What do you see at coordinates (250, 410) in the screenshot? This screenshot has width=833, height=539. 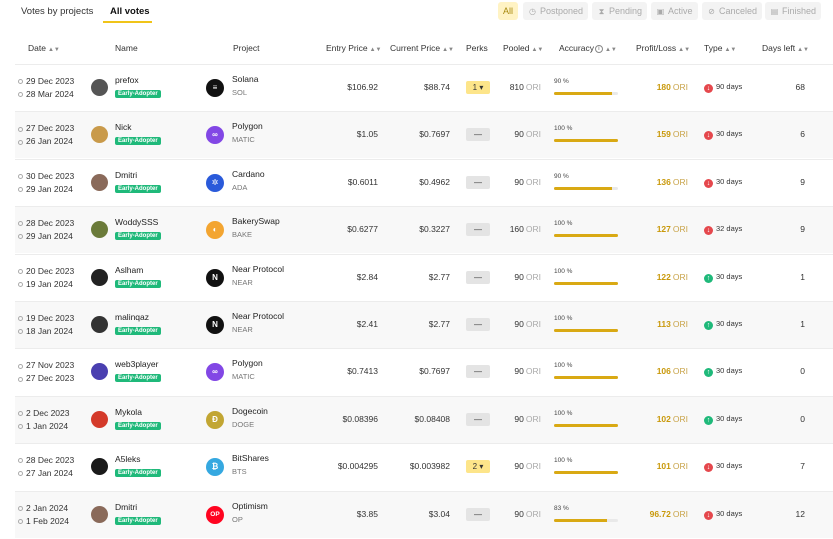 I see `project-name: Dogecoin` at bounding box center [250, 410].